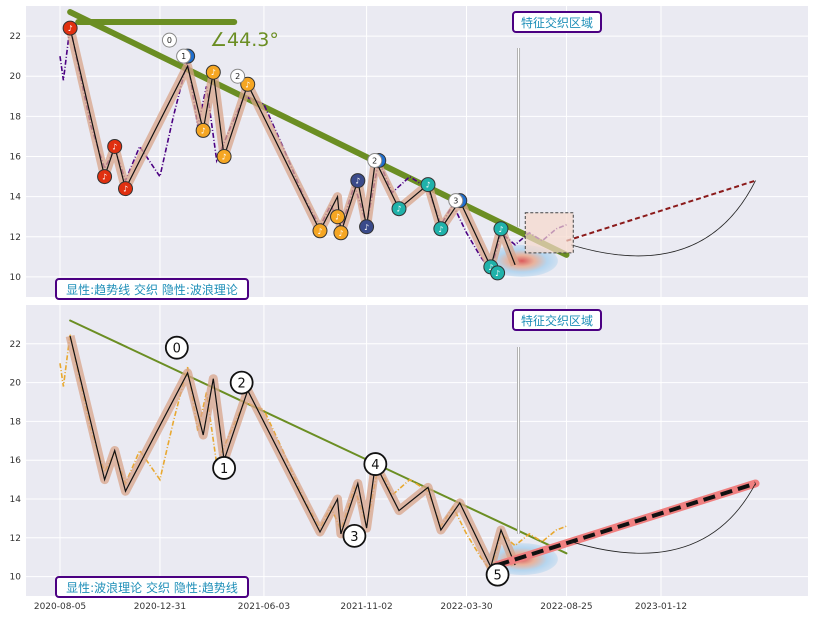 Image resolution: width=813 pixels, height=617 pixels. What do you see at coordinates (16, 117) in the screenshot?
I see `top-y-tick-4: 18` at bounding box center [16, 117].